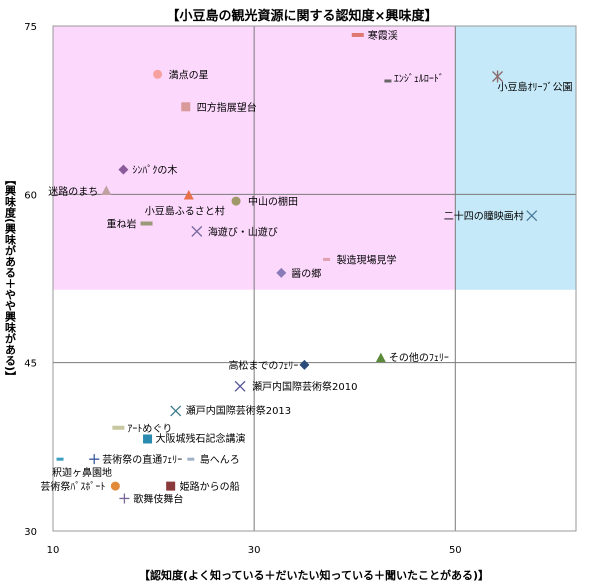  I want to click on highlight-region, so click(515, 158).